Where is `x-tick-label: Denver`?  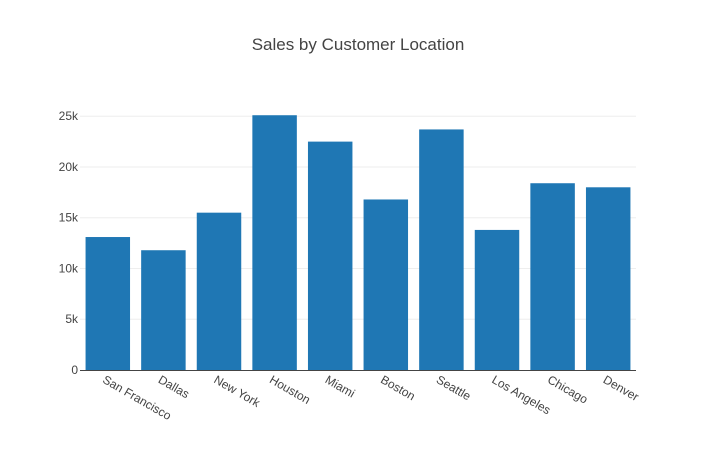
x-tick-label: Denver is located at coordinates (621, 387).